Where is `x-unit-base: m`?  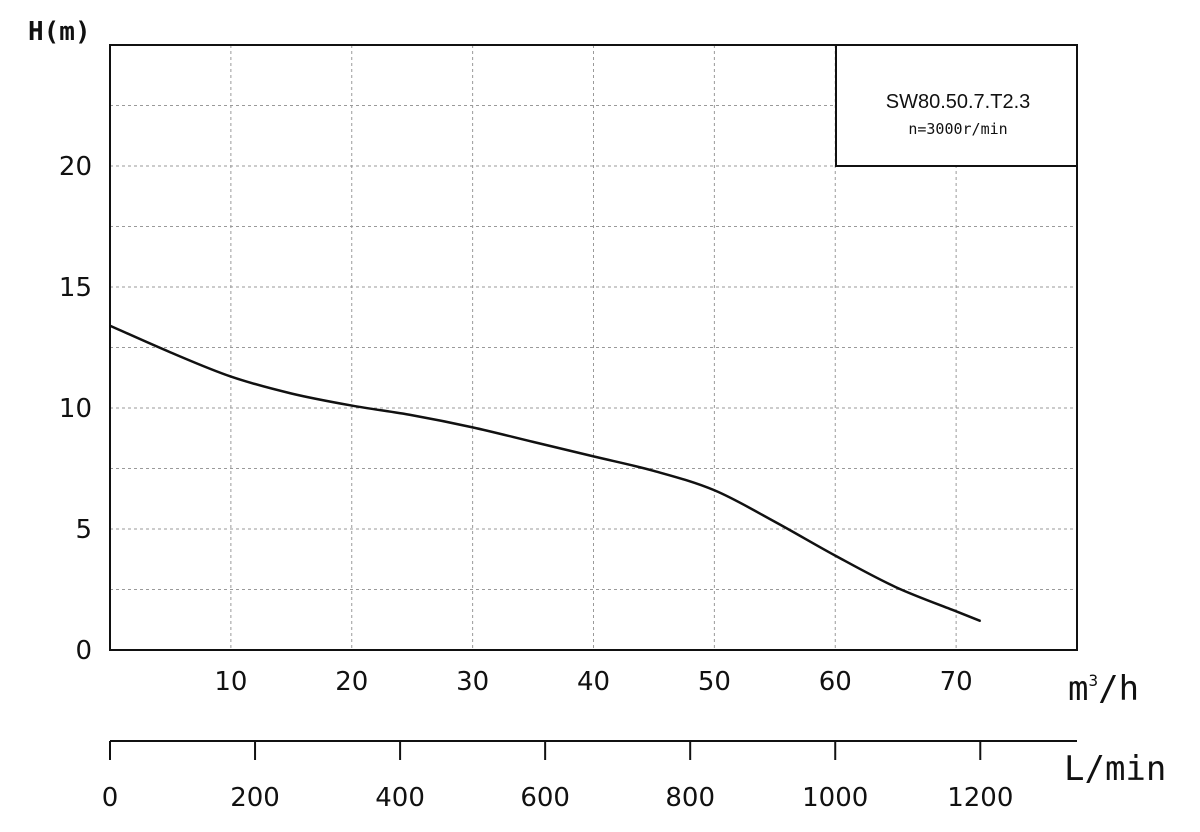 x-unit-base: m is located at coordinates (1078, 689).